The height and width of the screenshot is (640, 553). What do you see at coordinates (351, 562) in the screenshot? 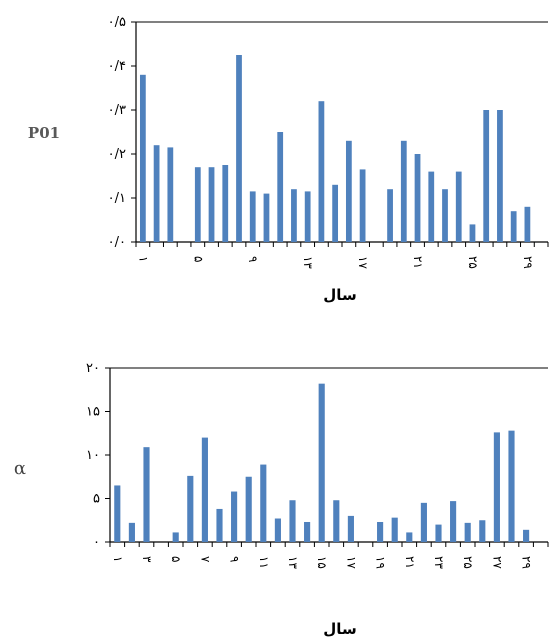
I see `alpha-x-tick-label: ۱۷` at bounding box center [351, 562].